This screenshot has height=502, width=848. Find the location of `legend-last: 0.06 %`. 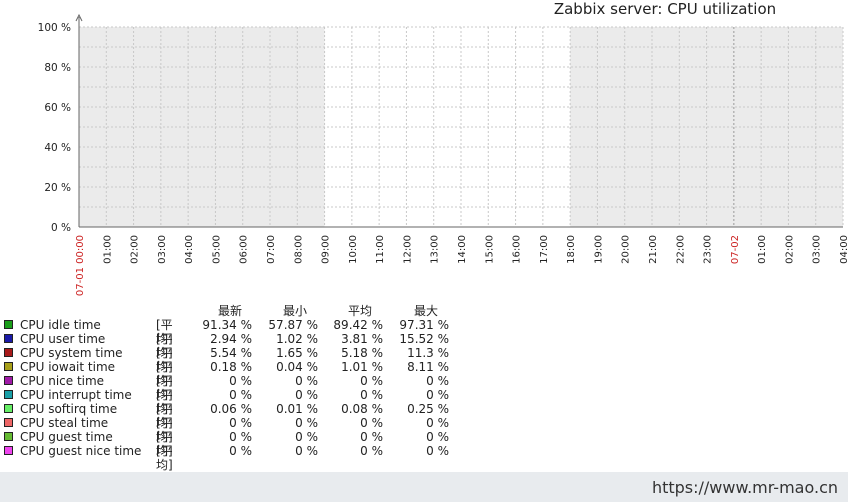

legend-last: 0.06 % is located at coordinates (231, 409).